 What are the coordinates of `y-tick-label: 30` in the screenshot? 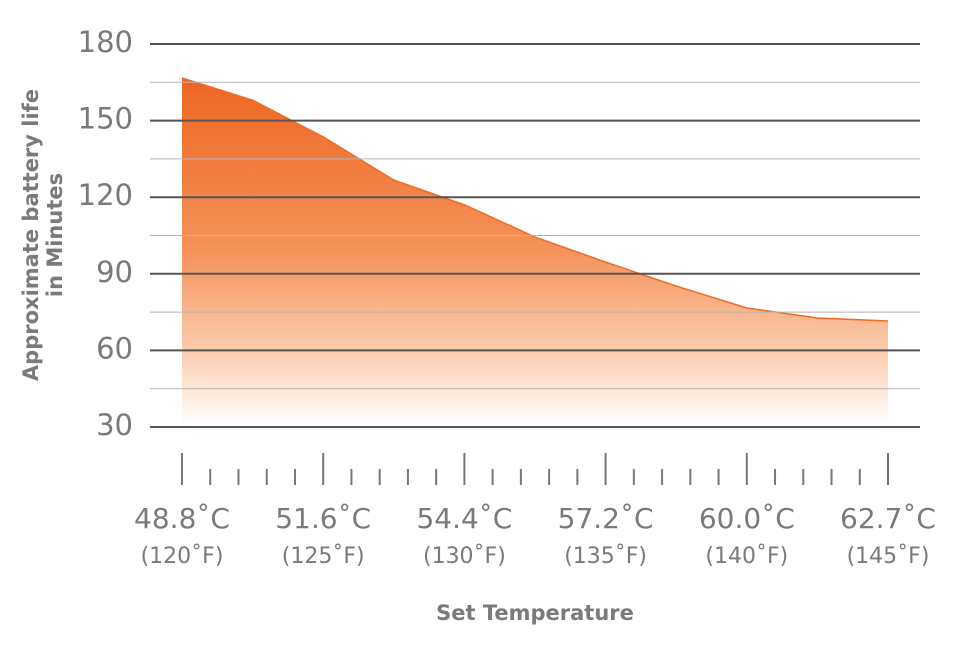 It's located at (114, 425).